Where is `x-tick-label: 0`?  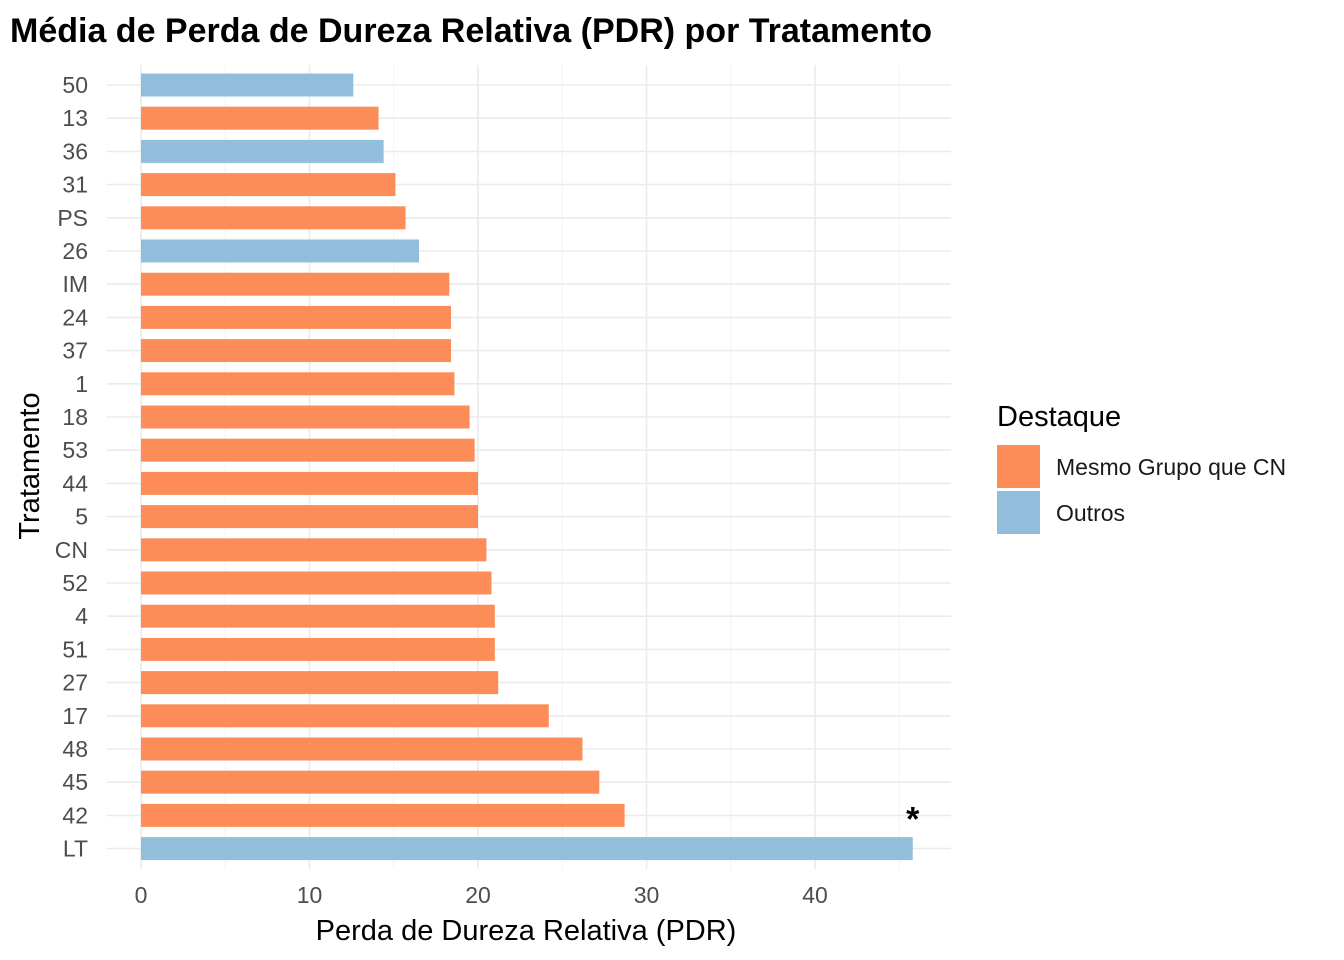 x-tick-label: 0 is located at coordinates (141, 895).